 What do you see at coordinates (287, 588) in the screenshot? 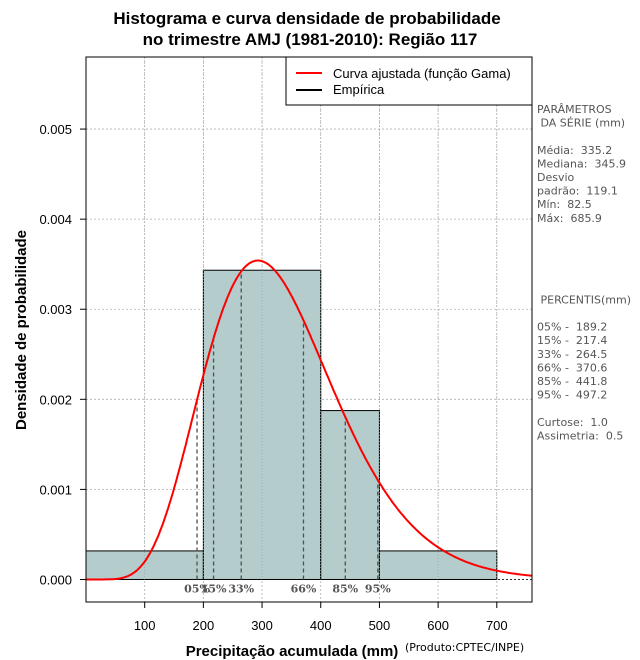
I see `percentile-labels: 05%15% 33% 66% 85% 95%` at bounding box center [287, 588].